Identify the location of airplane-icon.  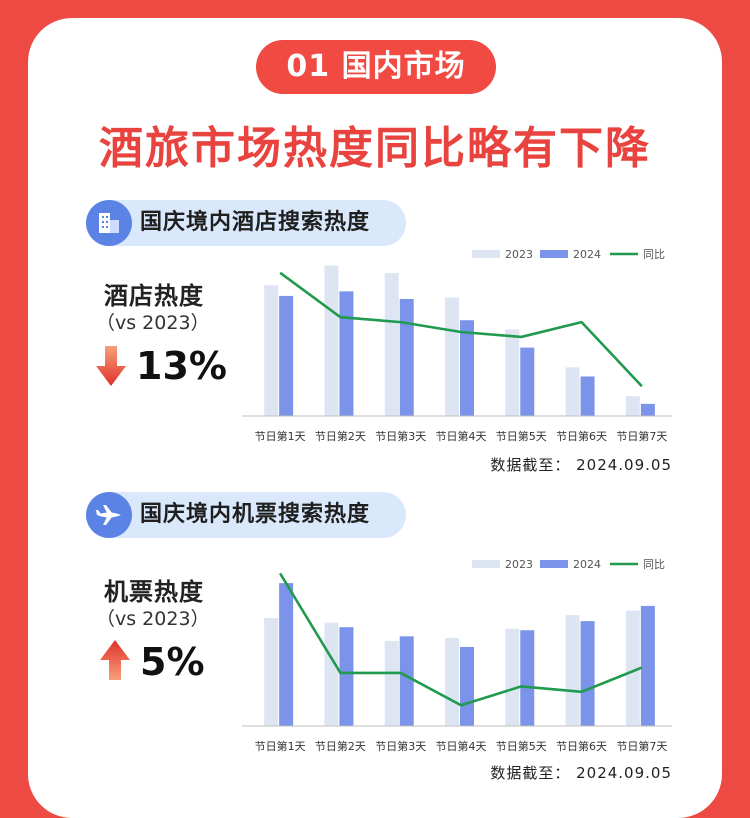
(109, 515).